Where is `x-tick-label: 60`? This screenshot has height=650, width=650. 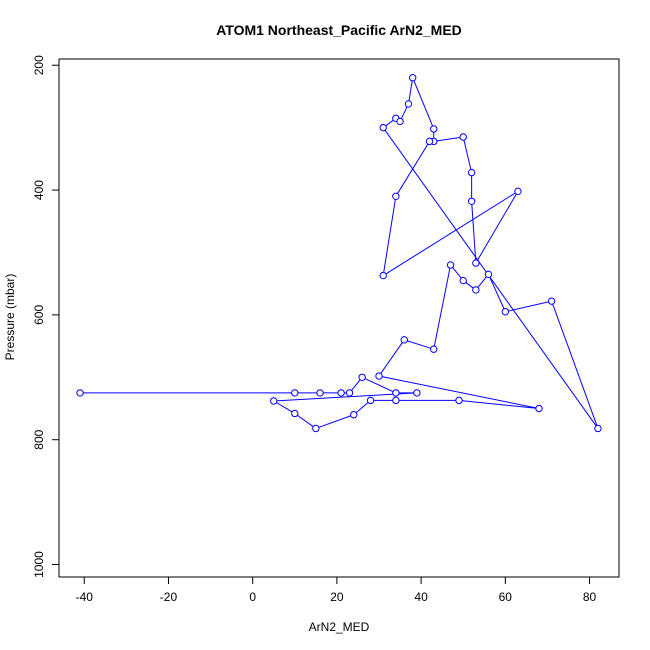
x-tick-label: 60 is located at coordinates (506, 597).